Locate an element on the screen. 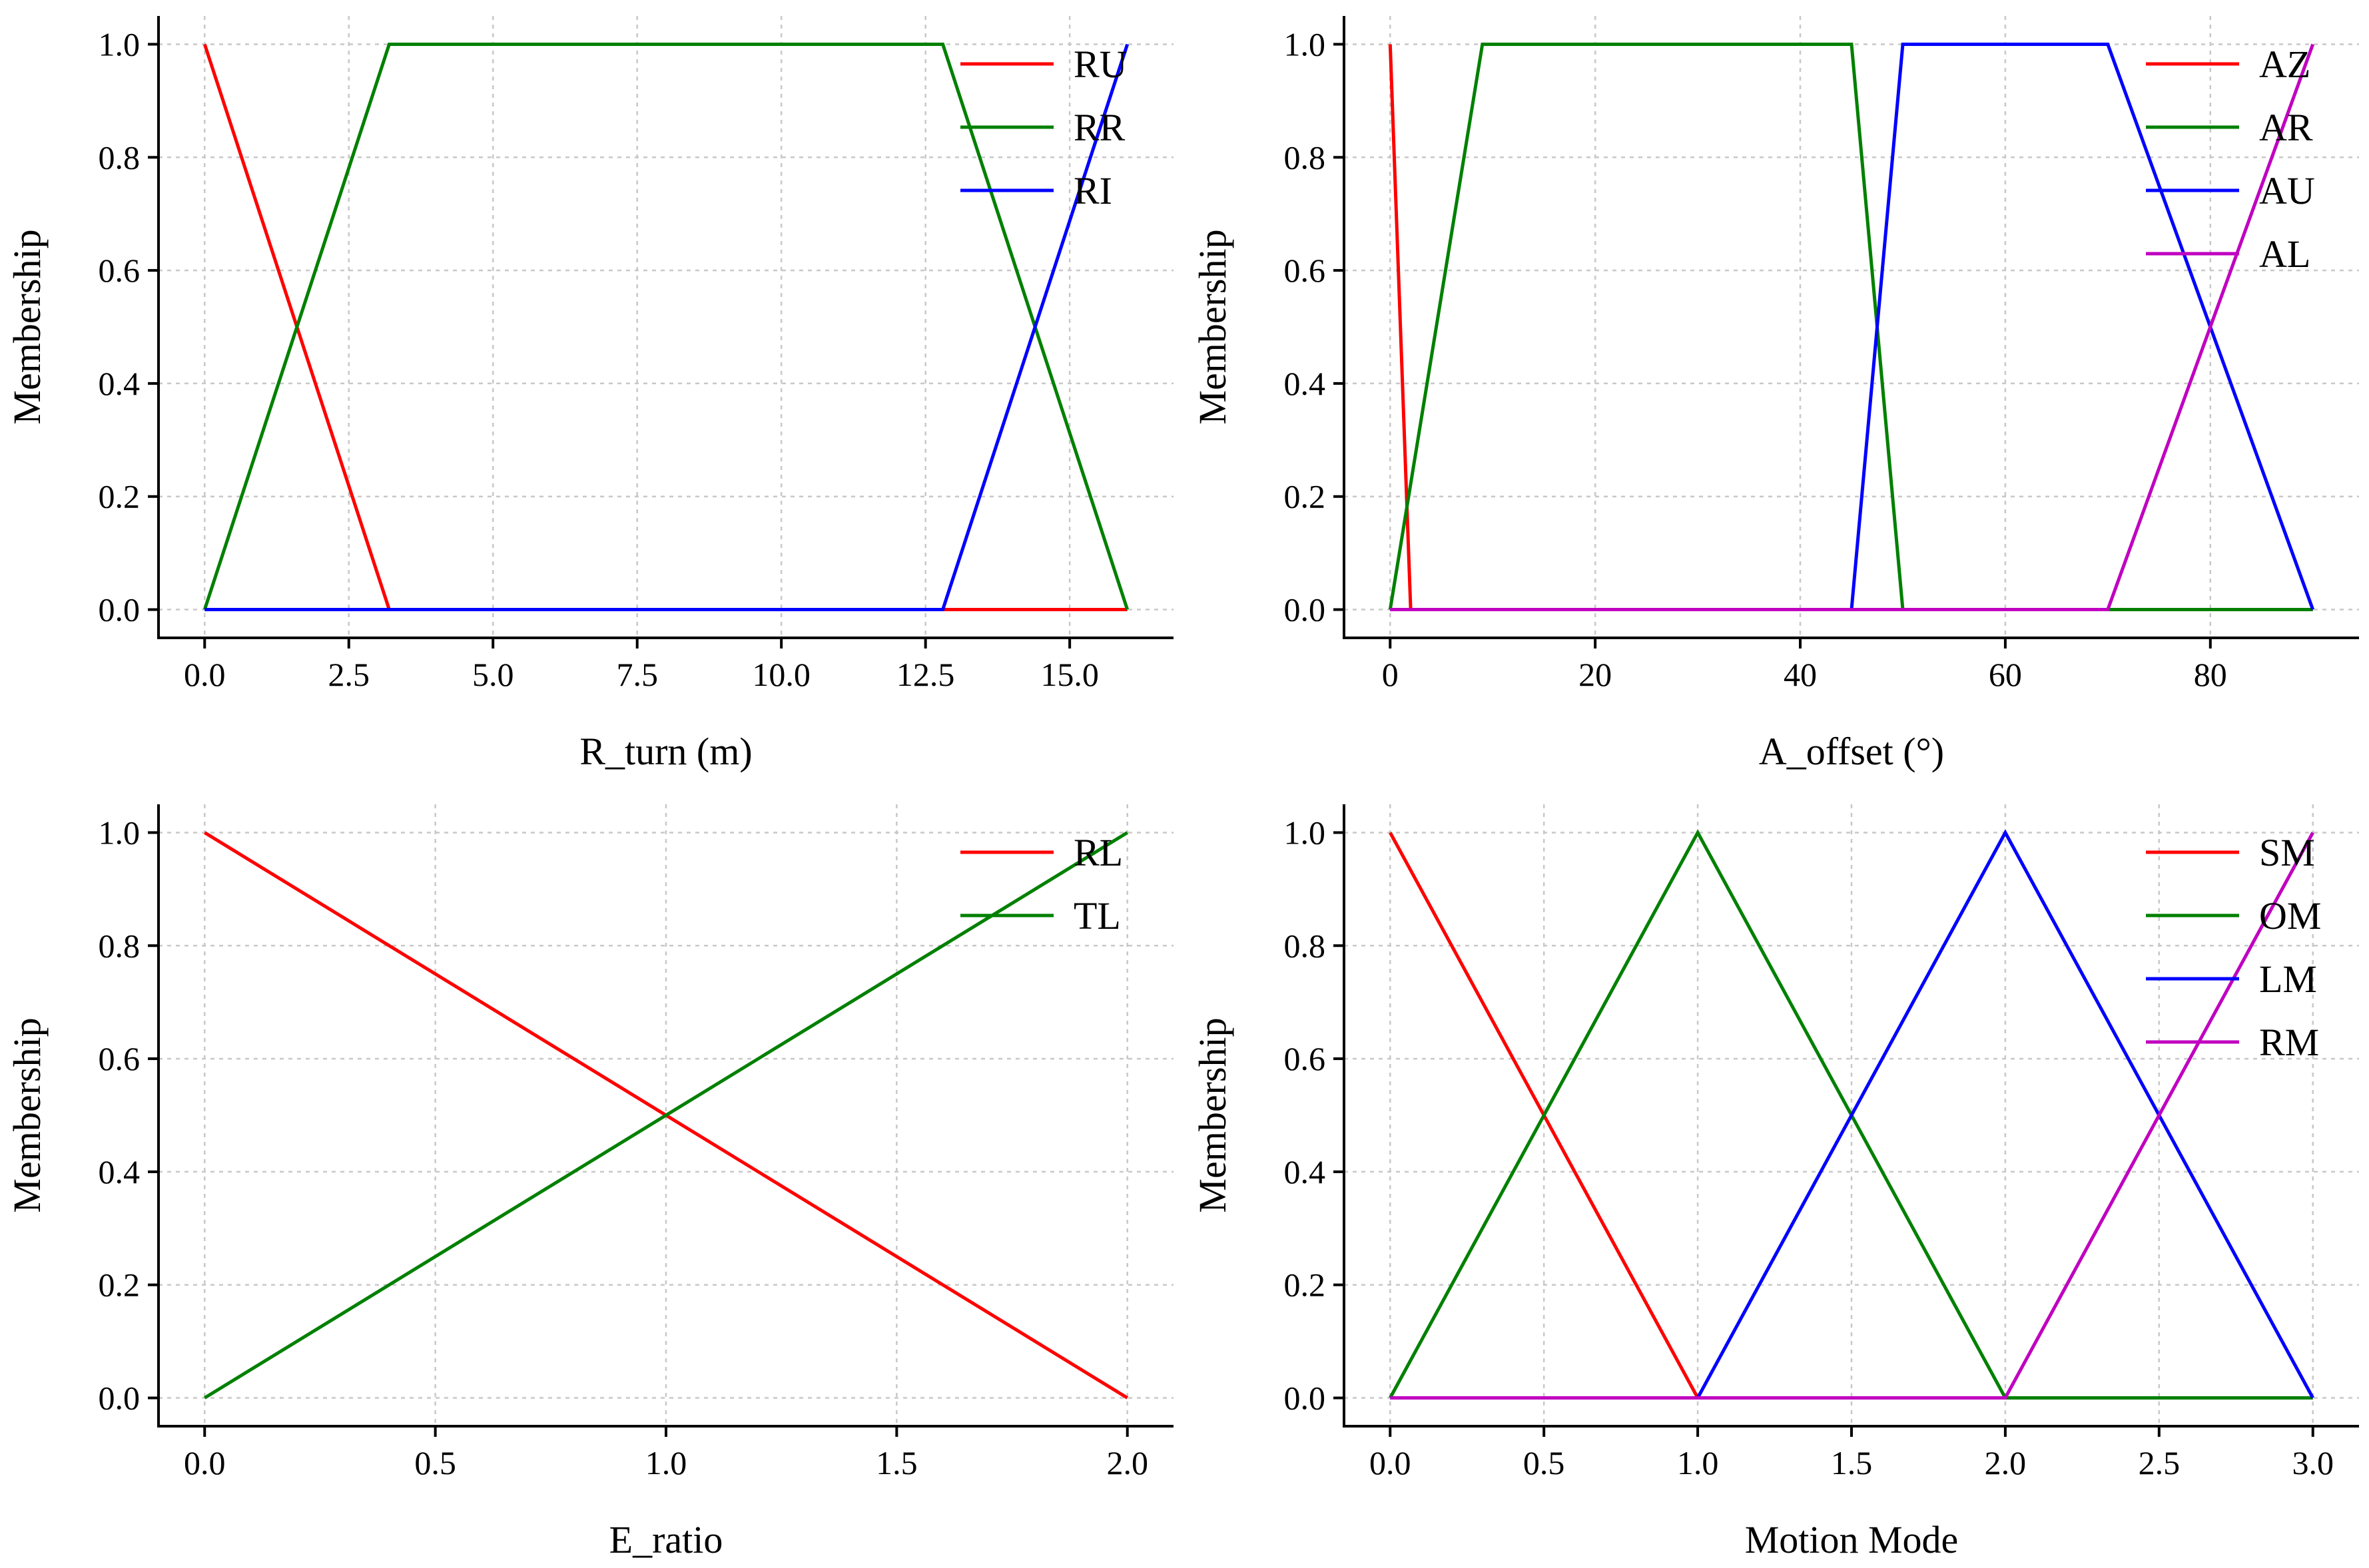 The width and height of the screenshot is (2369, 1568). legend: SM OM LM RM is located at coordinates (2233, 947).